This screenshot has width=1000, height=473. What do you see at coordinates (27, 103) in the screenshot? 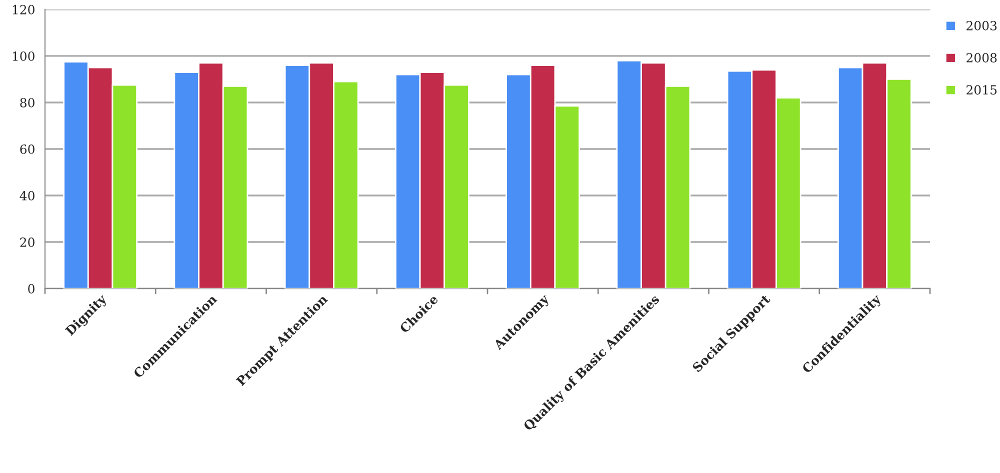
I see `y-tick-label: 80` at bounding box center [27, 103].